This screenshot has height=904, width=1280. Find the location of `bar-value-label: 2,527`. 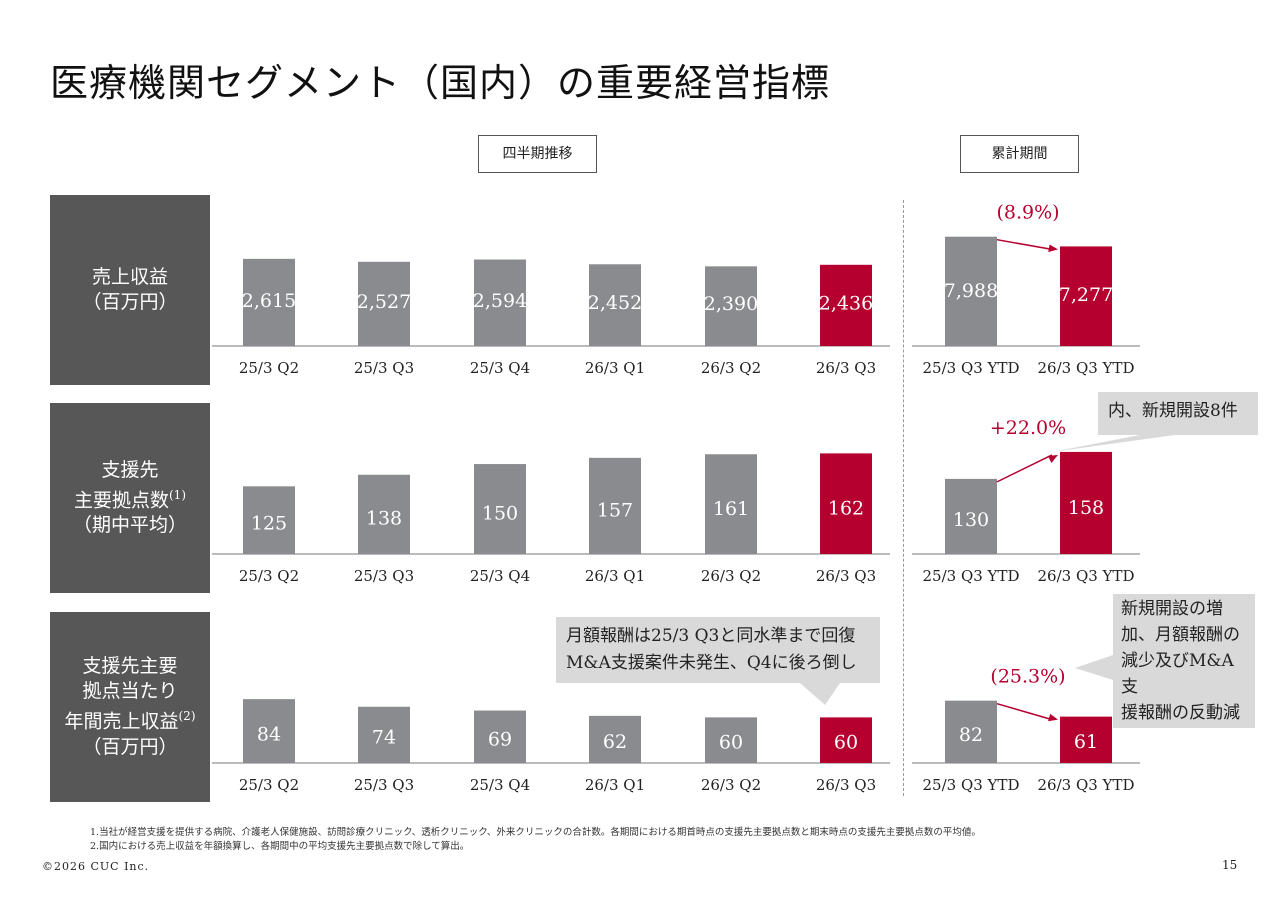

bar-value-label: 2,527 is located at coordinates (384, 302).